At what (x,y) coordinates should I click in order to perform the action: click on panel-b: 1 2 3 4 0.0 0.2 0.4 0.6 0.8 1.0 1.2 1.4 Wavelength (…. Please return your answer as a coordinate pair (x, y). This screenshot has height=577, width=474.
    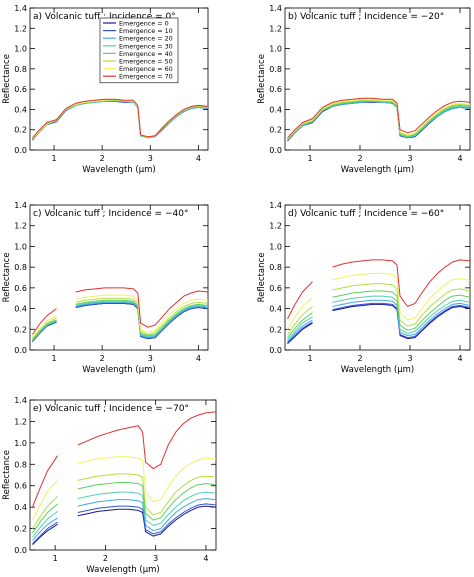
    Looking at the image, I should click on (364, 89).